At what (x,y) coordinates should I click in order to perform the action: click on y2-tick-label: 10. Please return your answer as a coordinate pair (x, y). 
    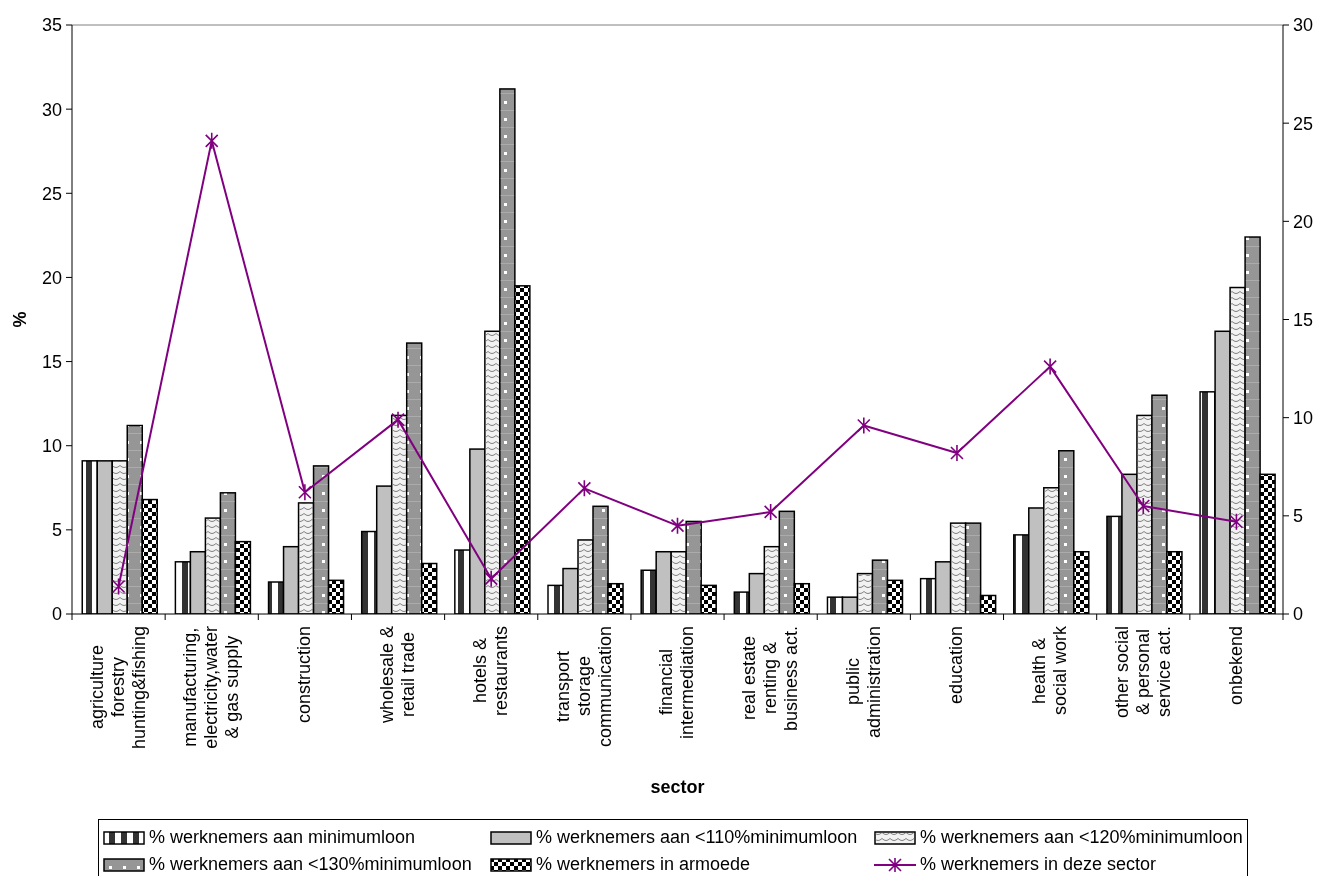
    Looking at the image, I should click on (1303, 418).